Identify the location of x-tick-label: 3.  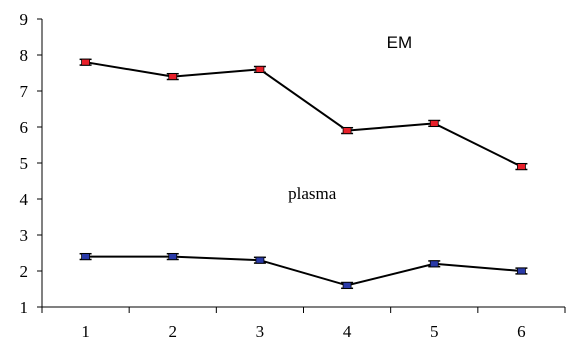
(260, 331).